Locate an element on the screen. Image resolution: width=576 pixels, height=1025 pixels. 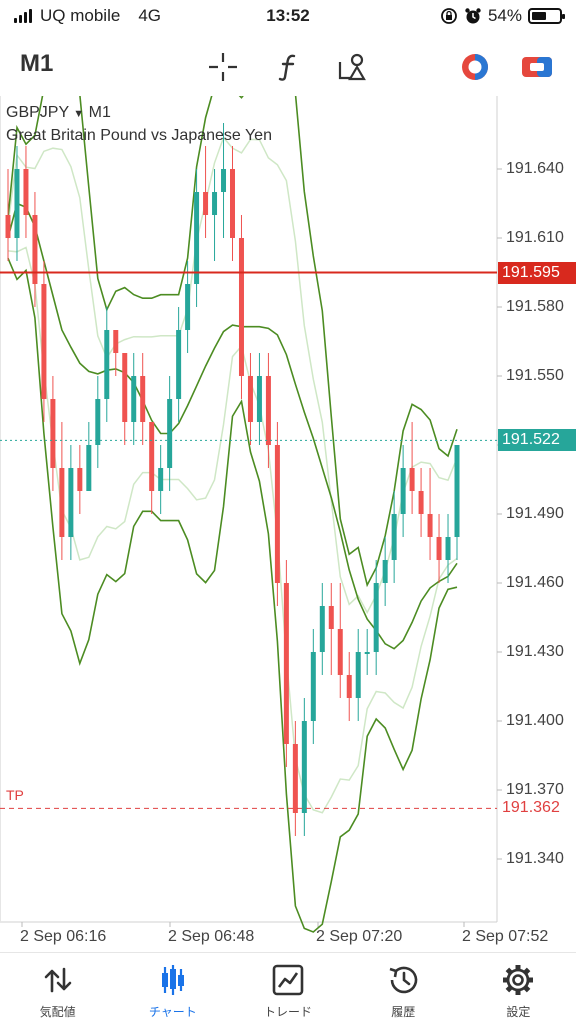
bottom-navigation: 気配値 チャート トレード 履歴 設定 is located at coordinates (288, 988).